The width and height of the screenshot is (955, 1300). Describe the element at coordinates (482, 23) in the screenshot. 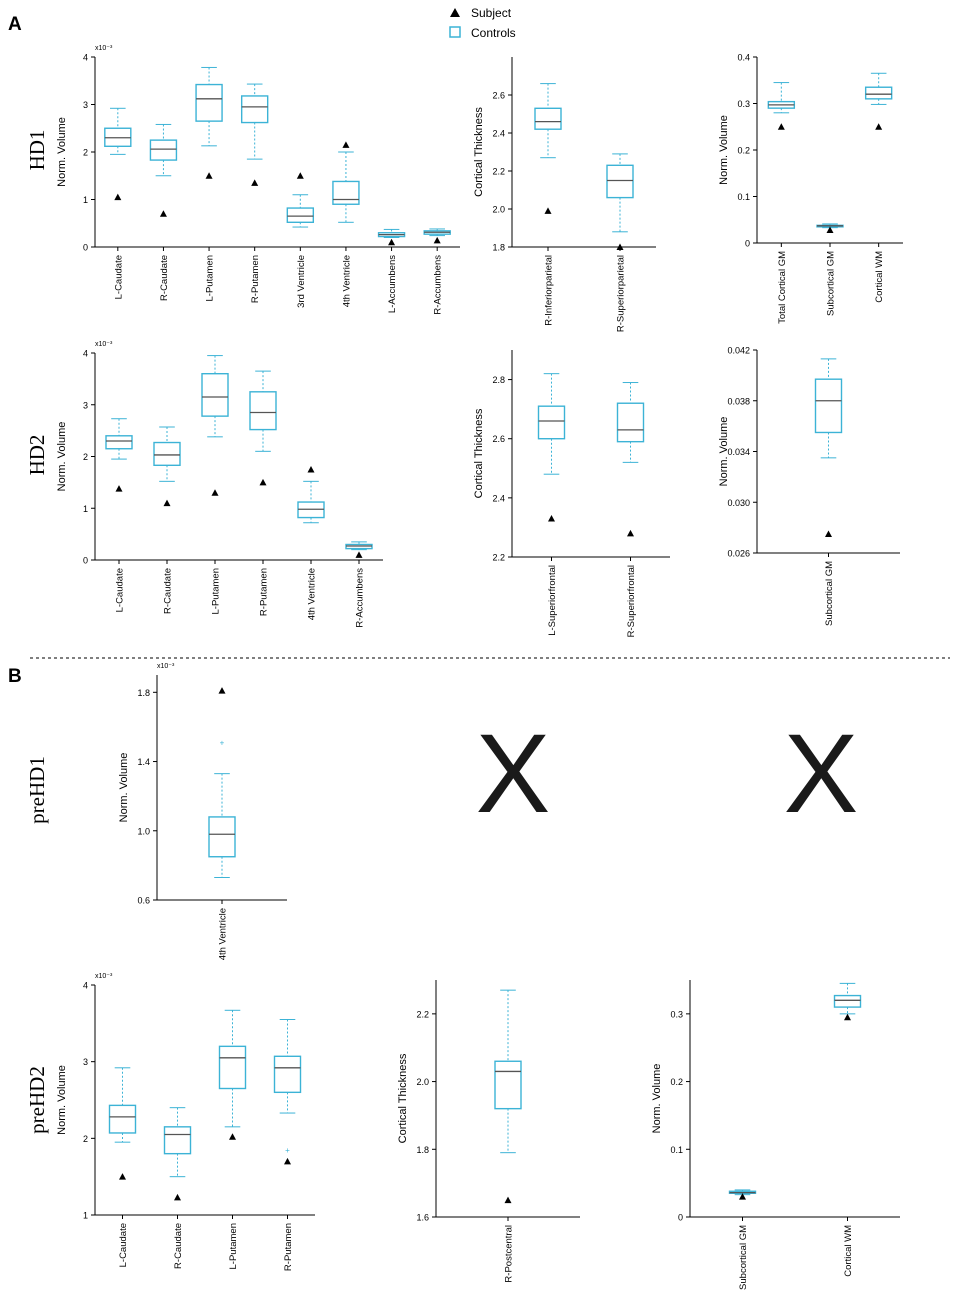

I see `legend: Subject Controls` at that location.